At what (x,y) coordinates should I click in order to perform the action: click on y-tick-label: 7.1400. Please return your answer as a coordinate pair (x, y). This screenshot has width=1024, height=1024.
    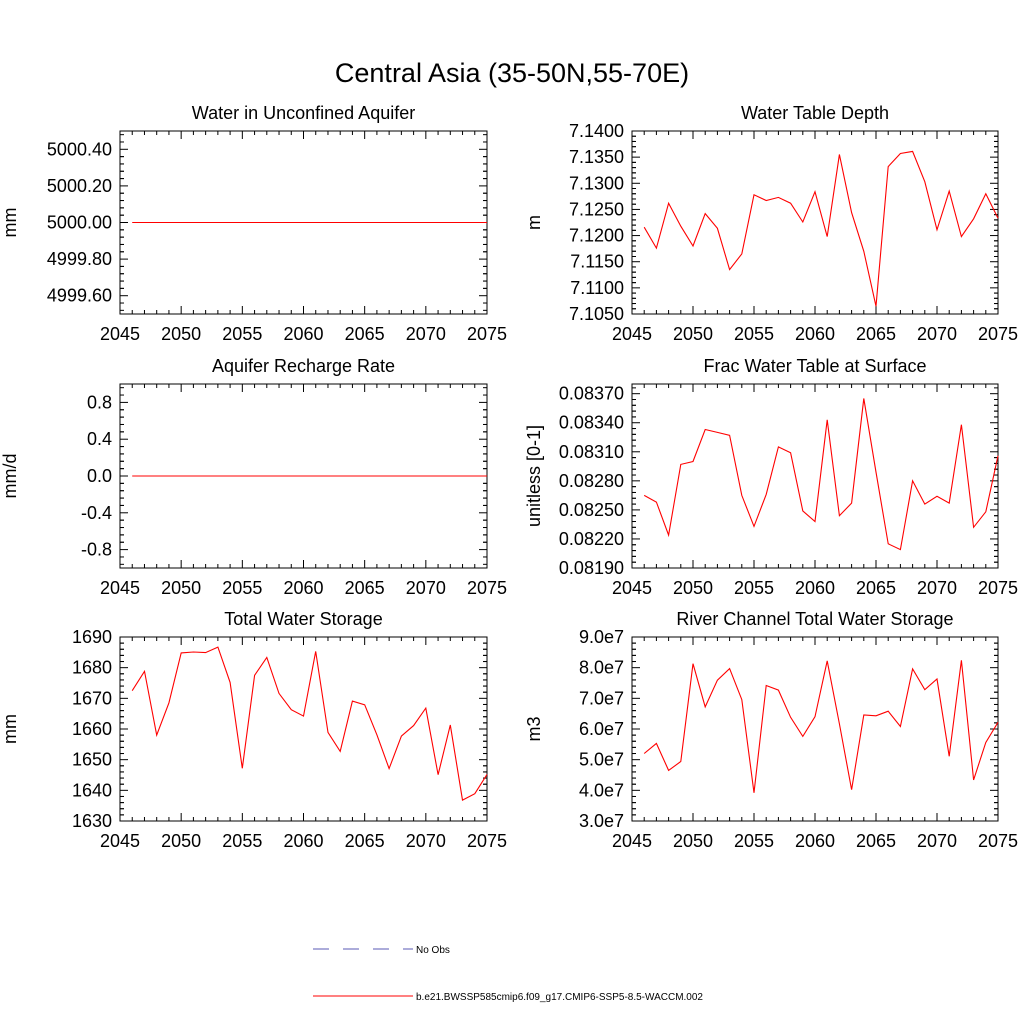
    Looking at the image, I should click on (596, 131).